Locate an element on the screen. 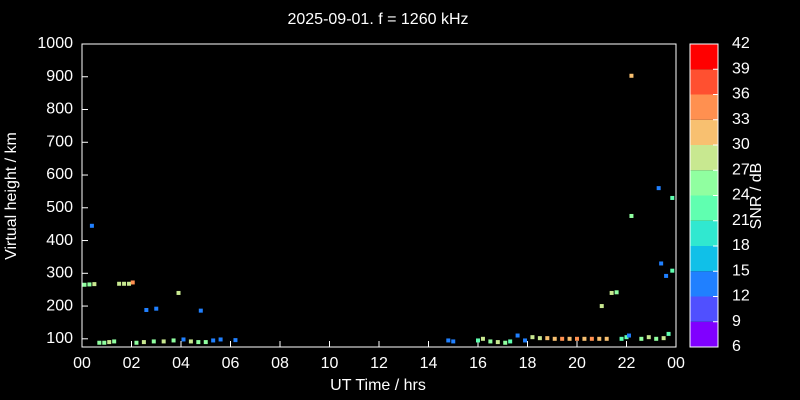 The width and height of the screenshot is (800, 400). y-tick-label: 700 is located at coordinates (59, 141).